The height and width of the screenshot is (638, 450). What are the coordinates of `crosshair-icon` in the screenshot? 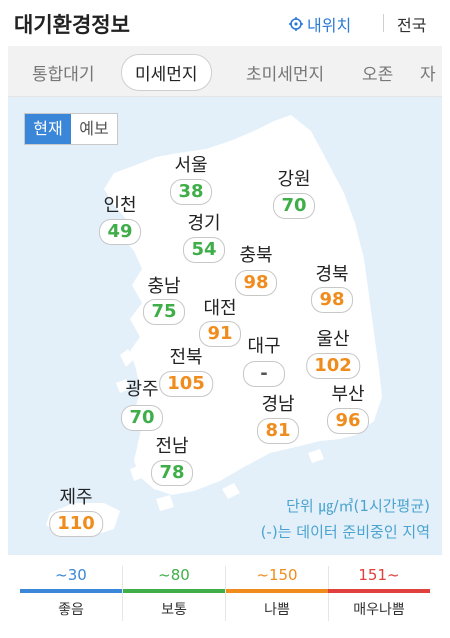 It's located at (296, 24).